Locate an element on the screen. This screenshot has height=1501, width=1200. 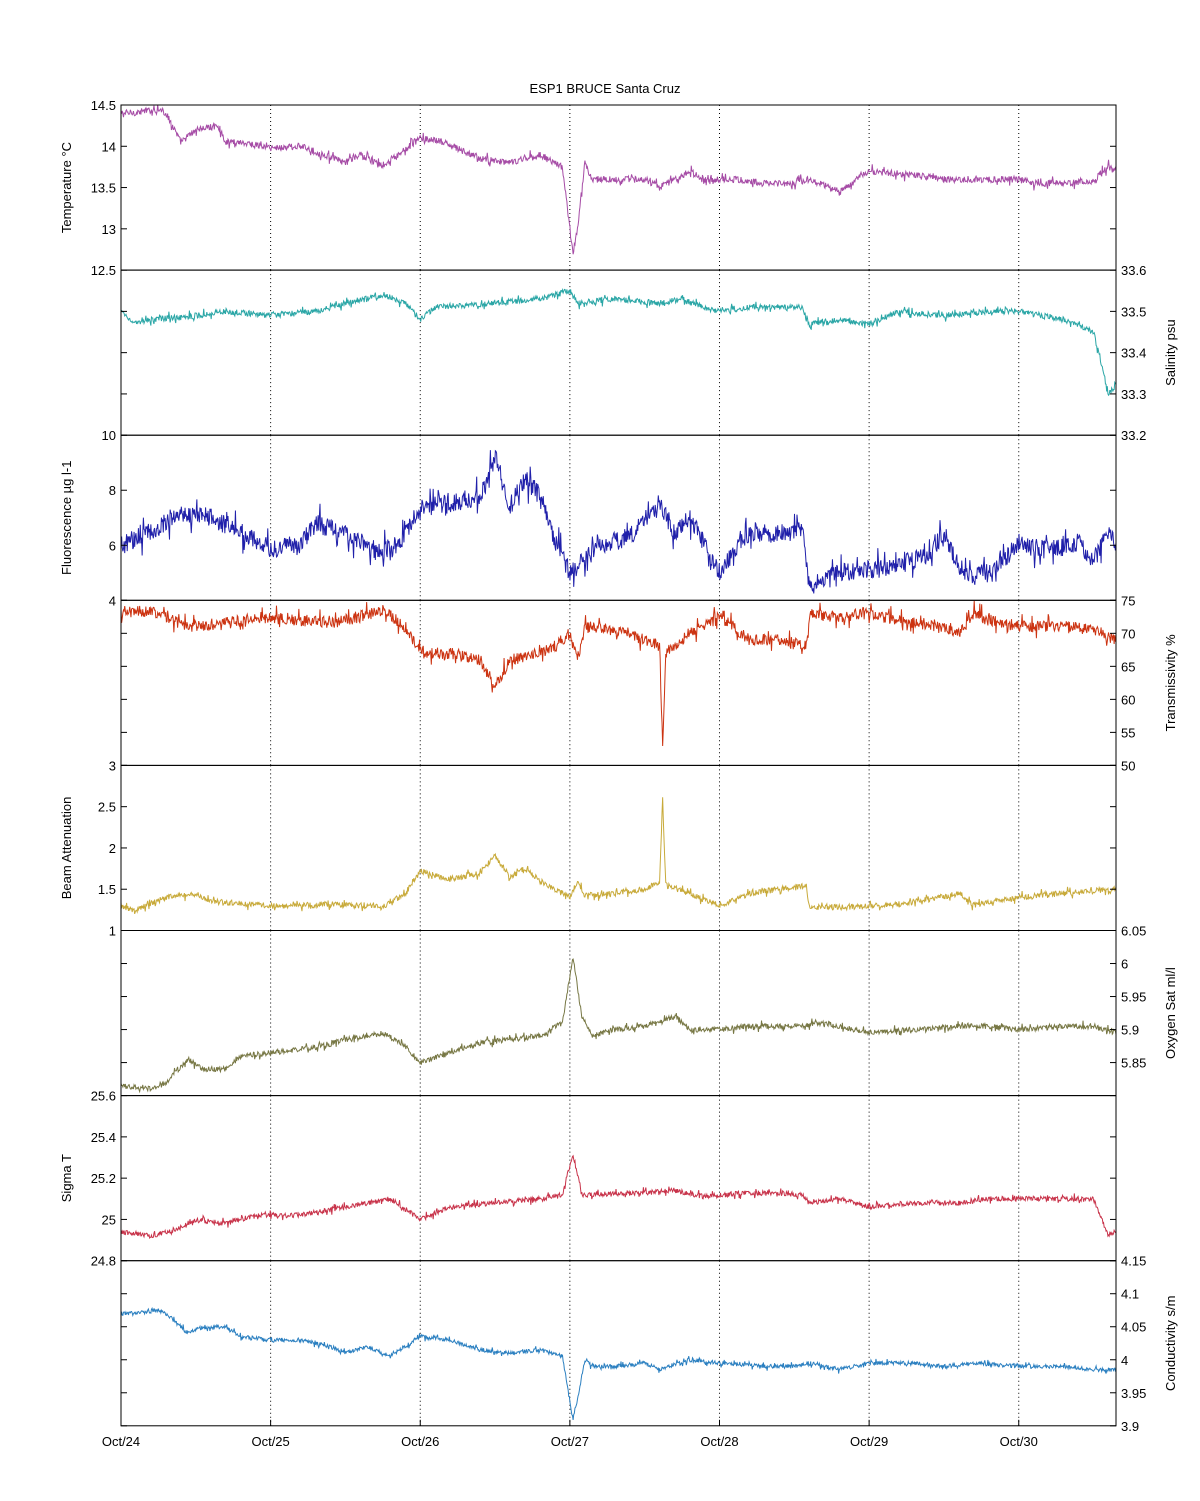
y-tick-label: 8 is located at coordinates (112, 490).